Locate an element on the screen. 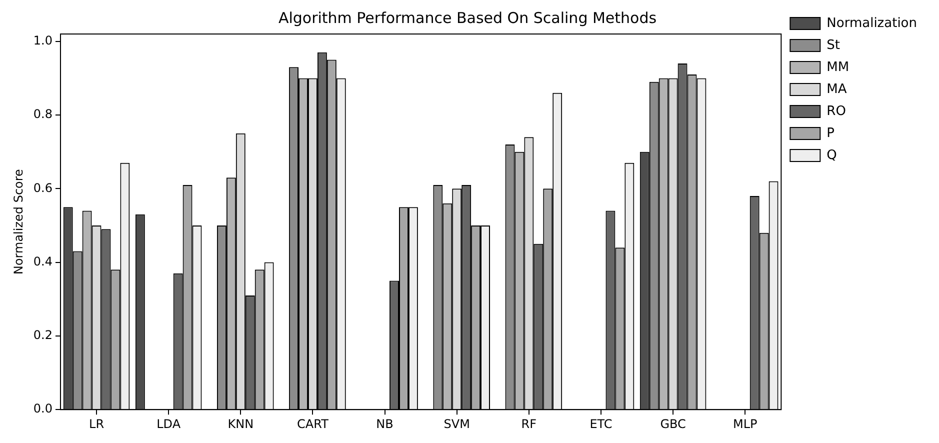  y-axis-title: Normalized Score is located at coordinates (18, 222).